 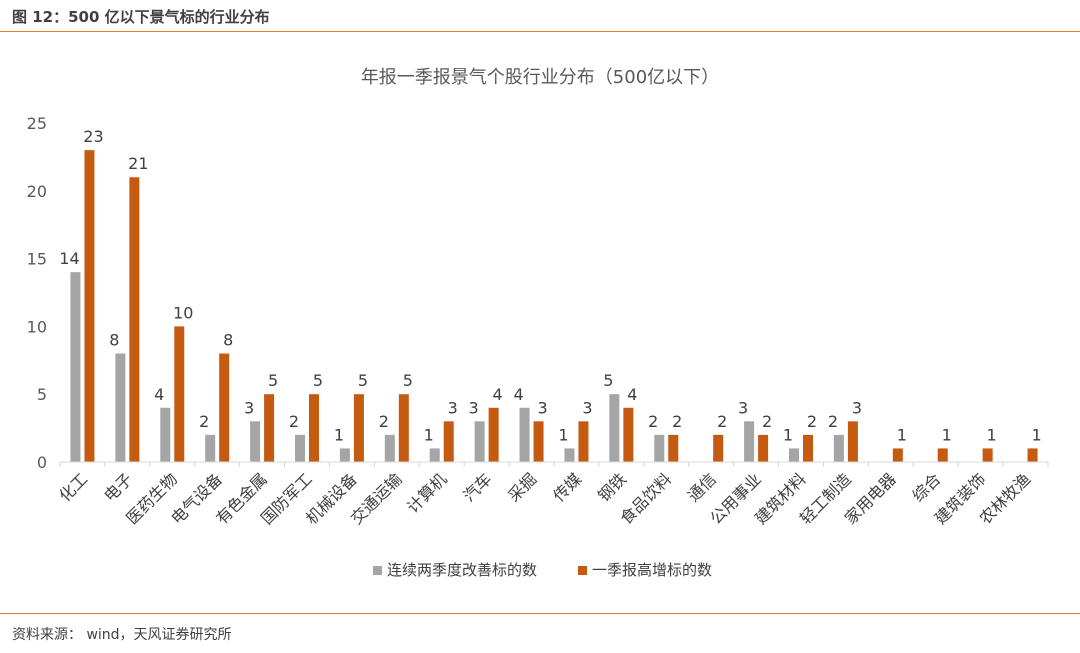 I want to click on legend-swatch, so click(x=582, y=570).